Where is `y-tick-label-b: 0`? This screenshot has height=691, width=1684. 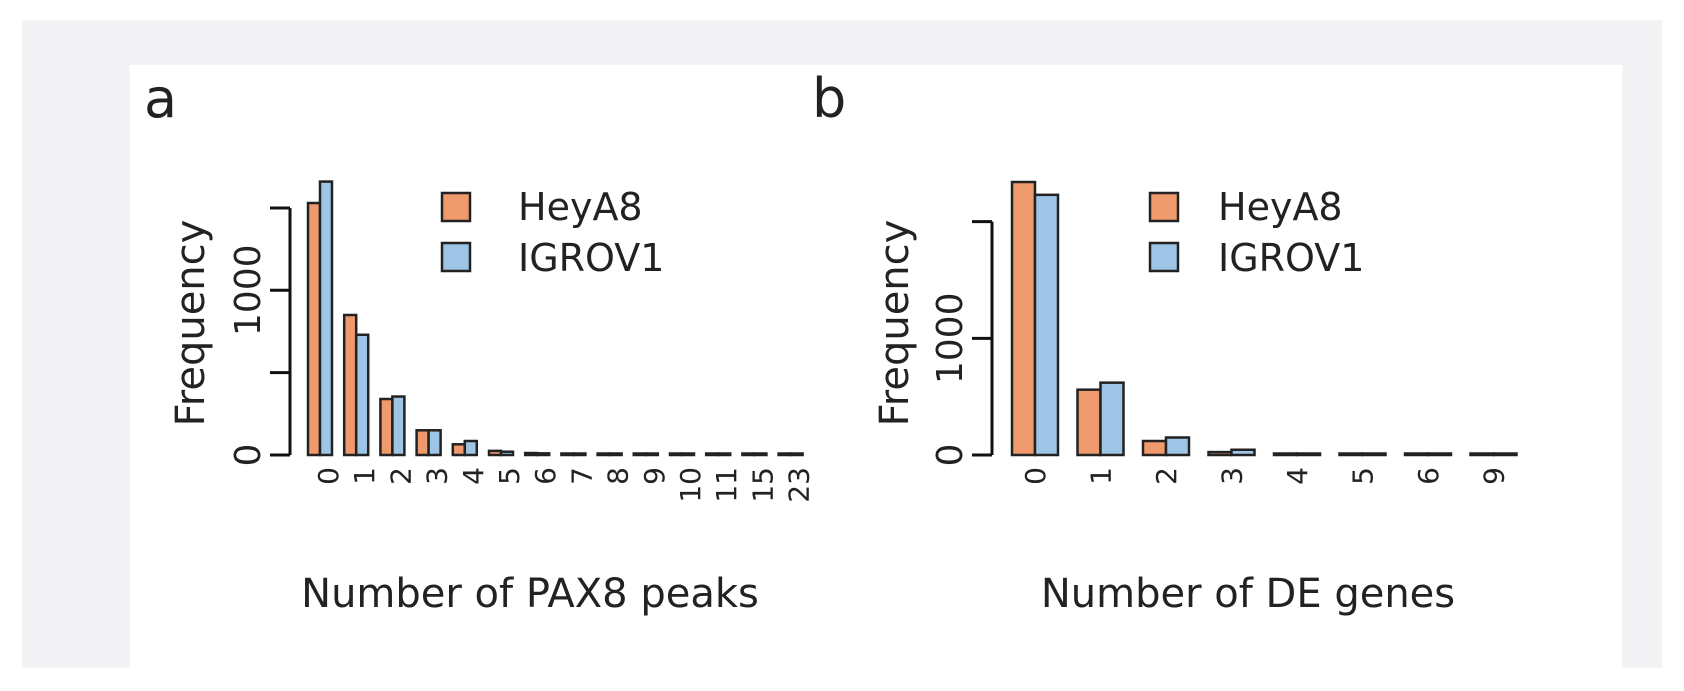 y-tick-label-b: 0 is located at coordinates (950, 455).